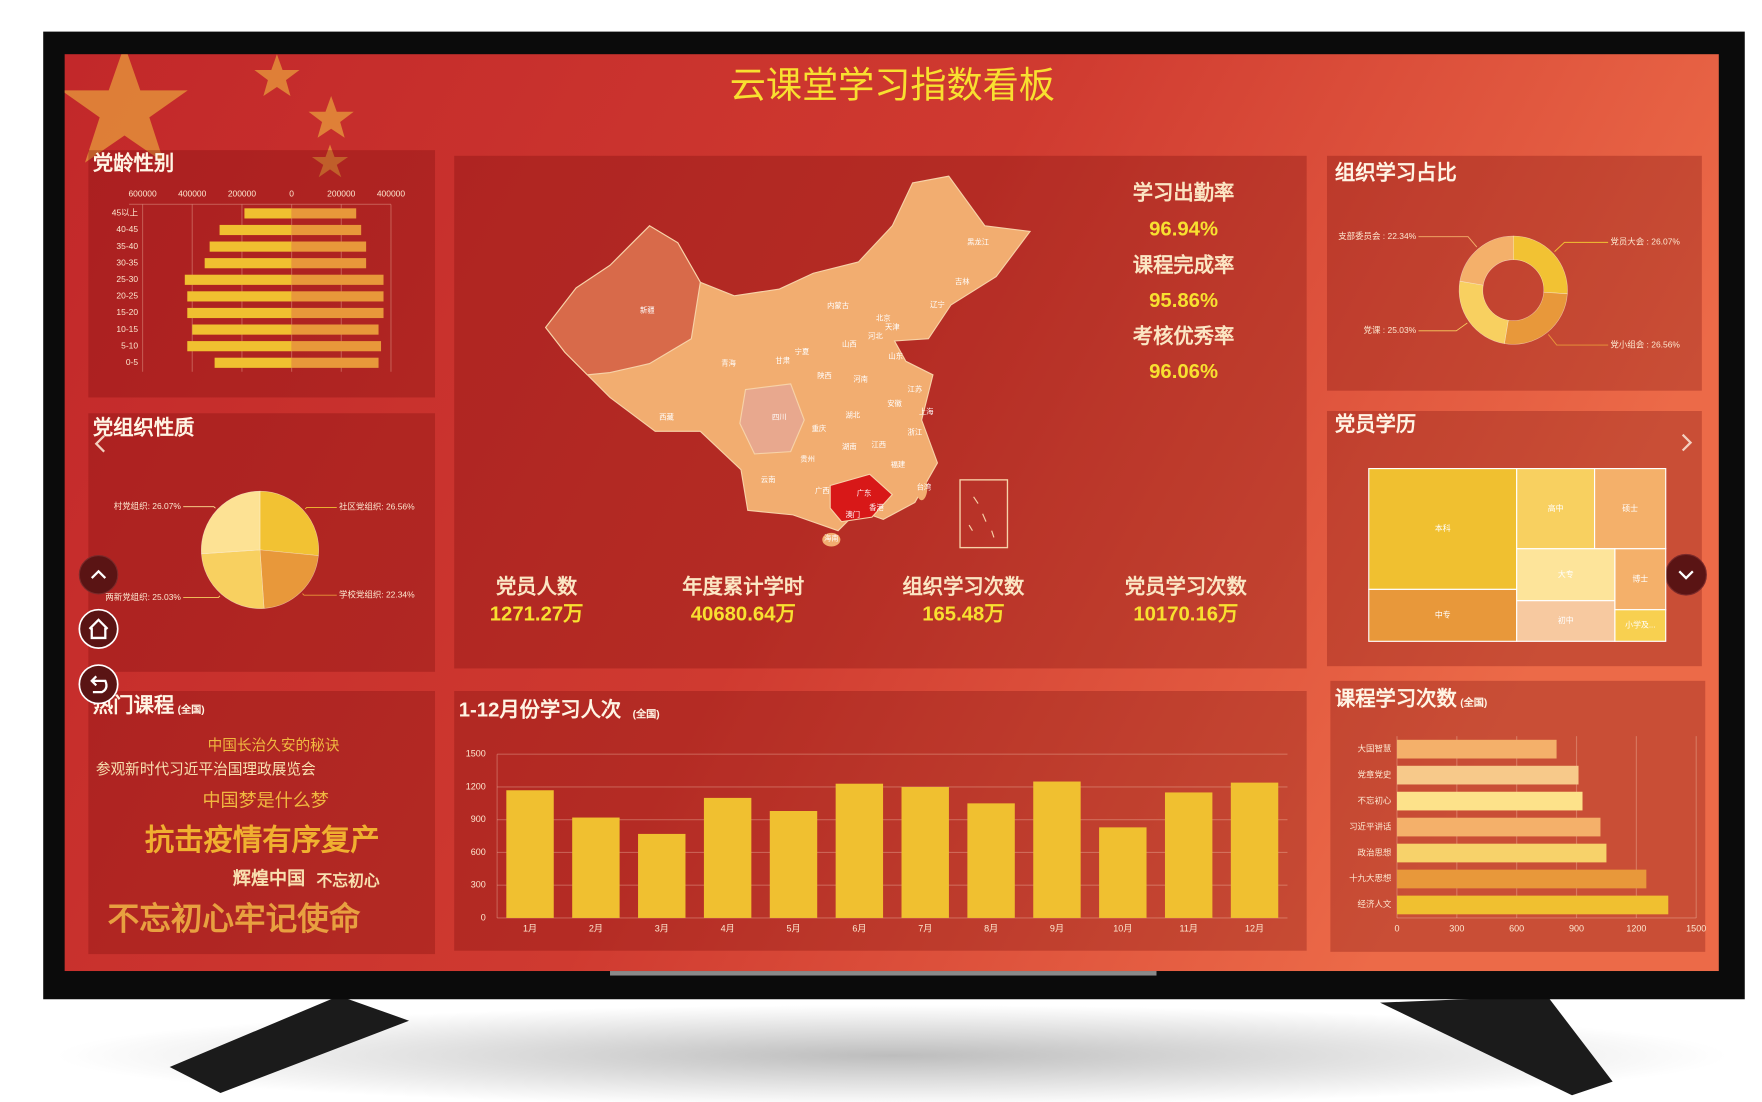 This screenshot has height=1102, width=1762. What do you see at coordinates (838, 305) in the screenshot?
I see `province-label: 内蒙古` at bounding box center [838, 305].